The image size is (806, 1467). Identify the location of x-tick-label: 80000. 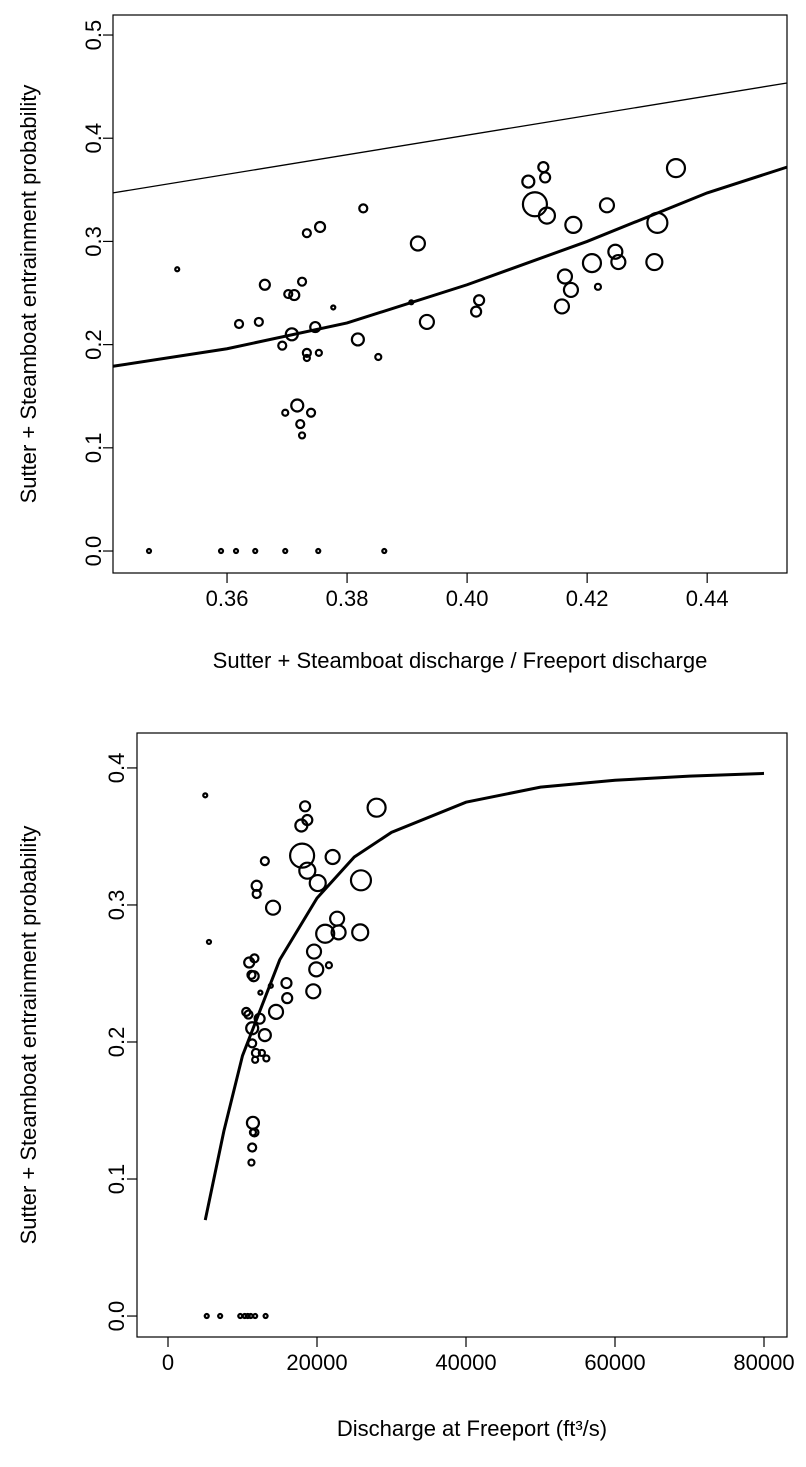
(763, 1362).